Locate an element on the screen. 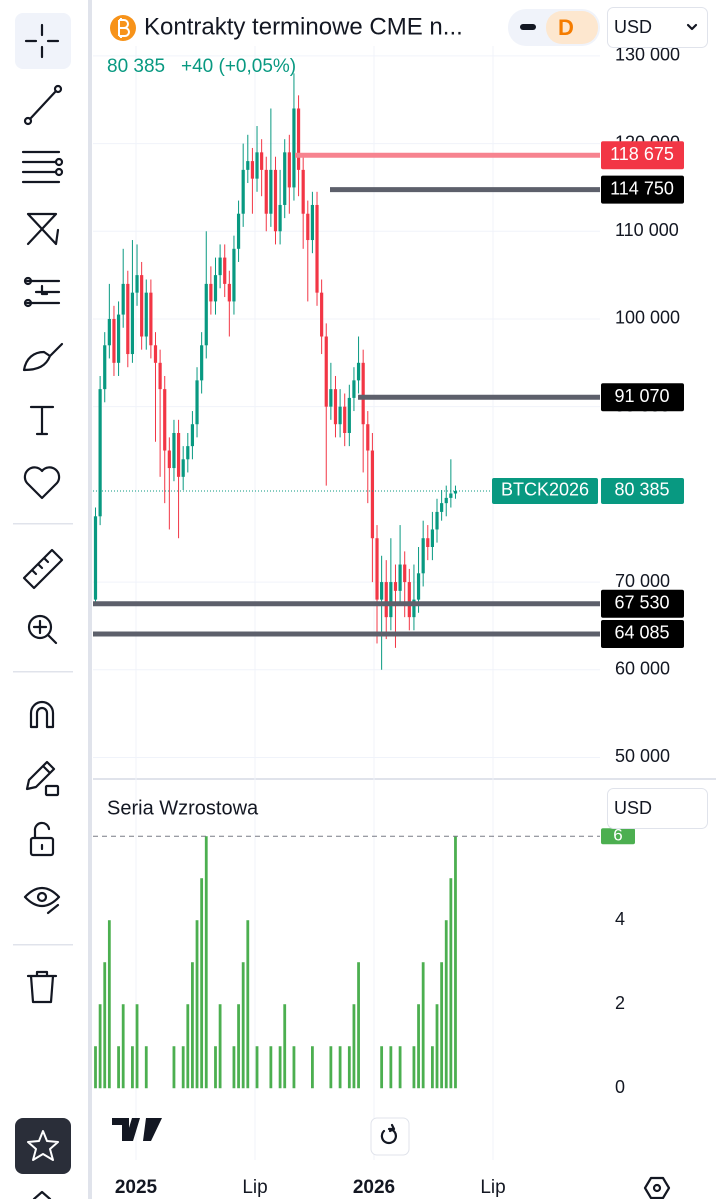 The height and width of the screenshot is (1199, 716). y-tick-label: 70 000 is located at coordinates (642, 581).